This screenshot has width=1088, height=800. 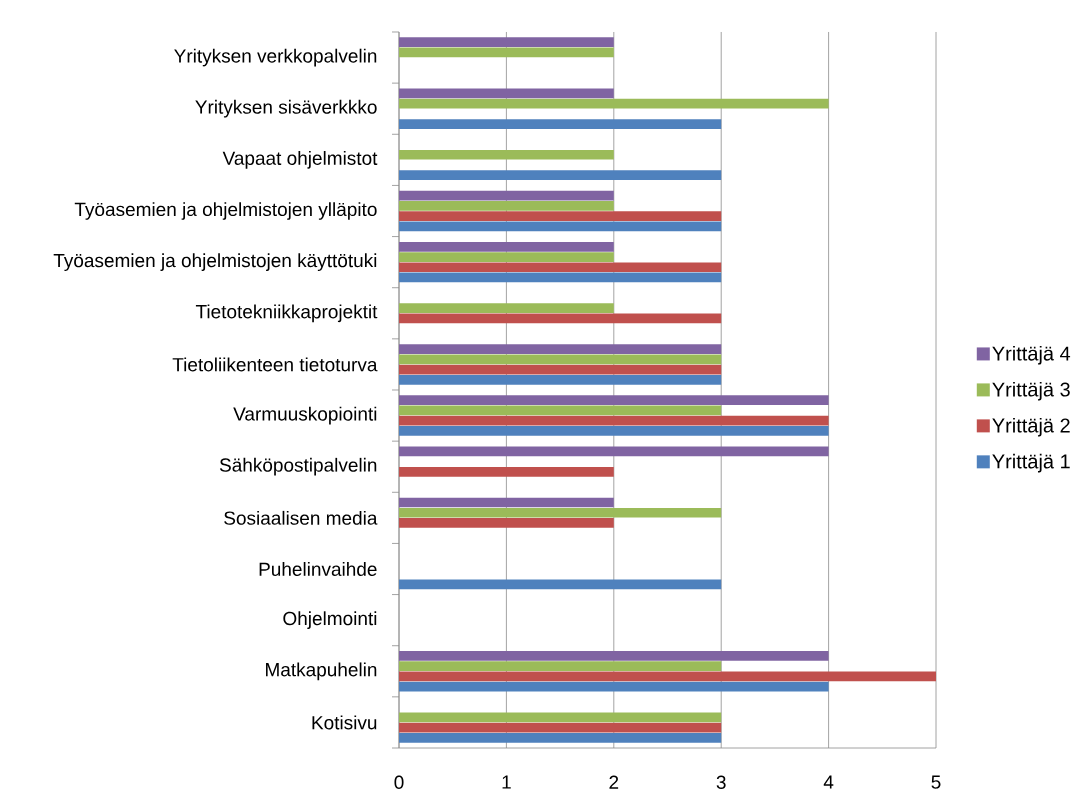 I want to click on x-tick-label: 4, so click(x=828, y=782).